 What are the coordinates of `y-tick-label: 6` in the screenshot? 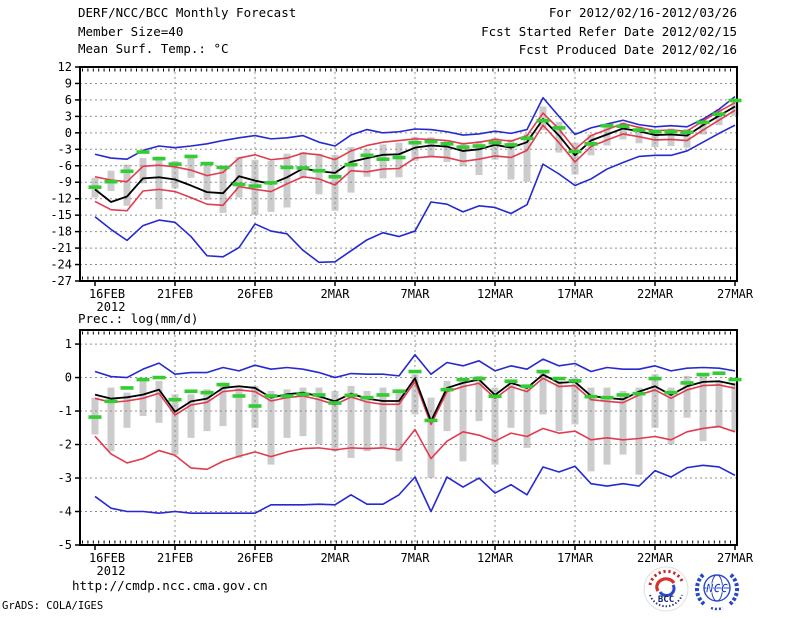 It's located at (68, 100).